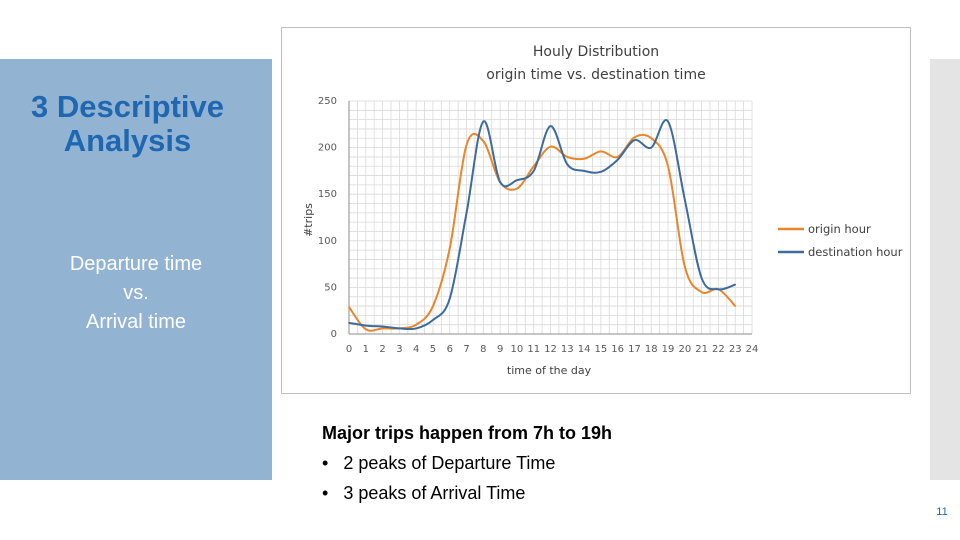 The width and height of the screenshot is (960, 540). Describe the element at coordinates (416, 349) in the screenshot. I see `x-tick-label: 4` at that location.